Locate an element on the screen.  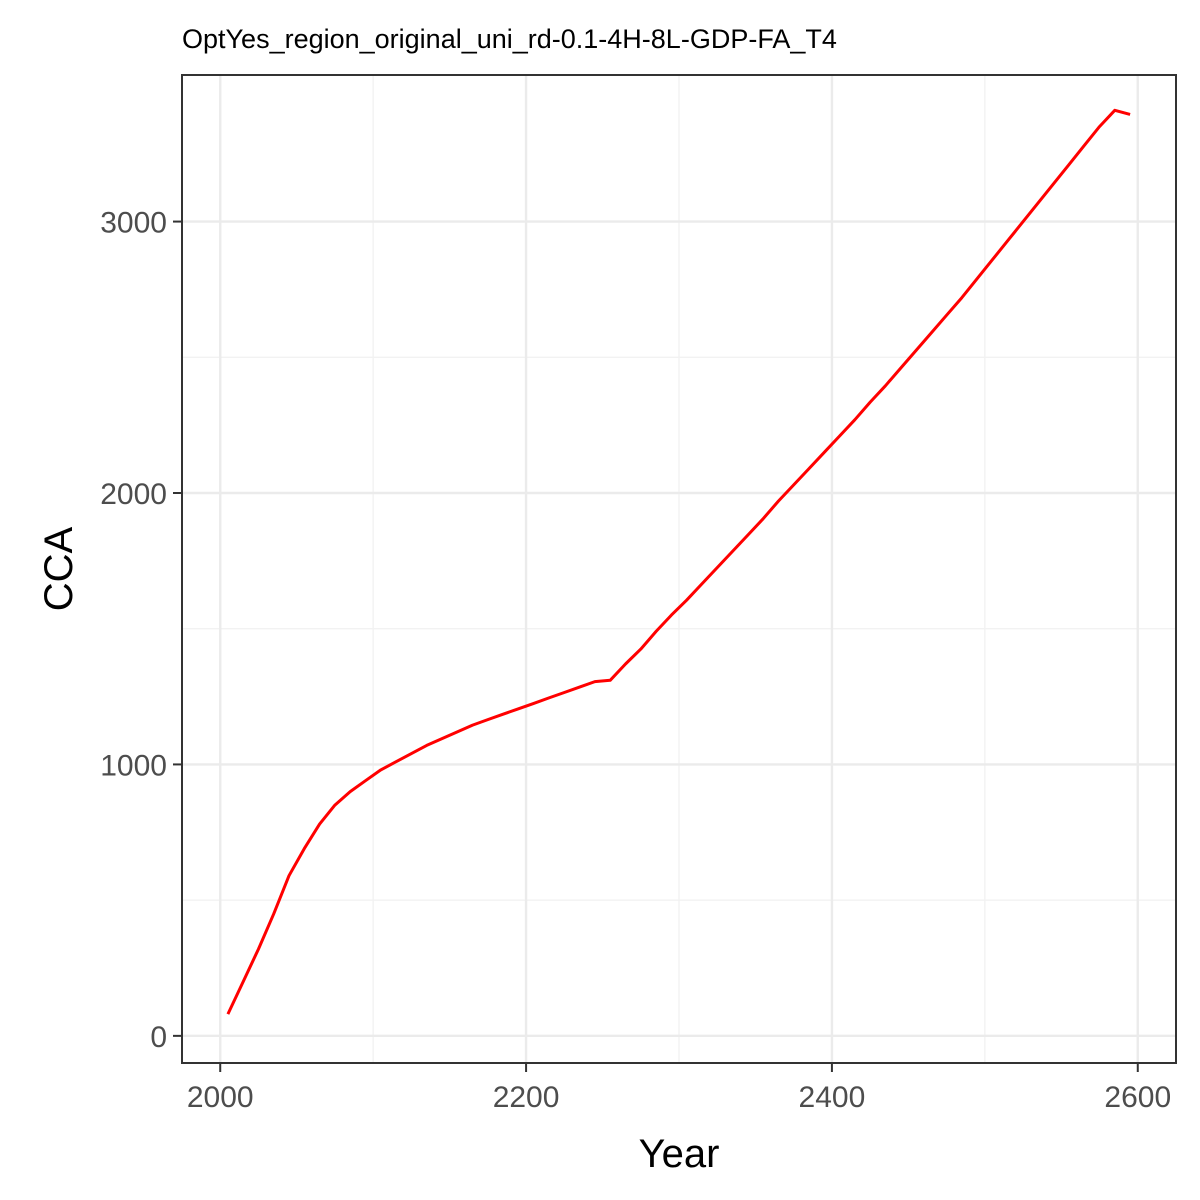
x-tick-label: 2400 is located at coordinates (832, 1097).